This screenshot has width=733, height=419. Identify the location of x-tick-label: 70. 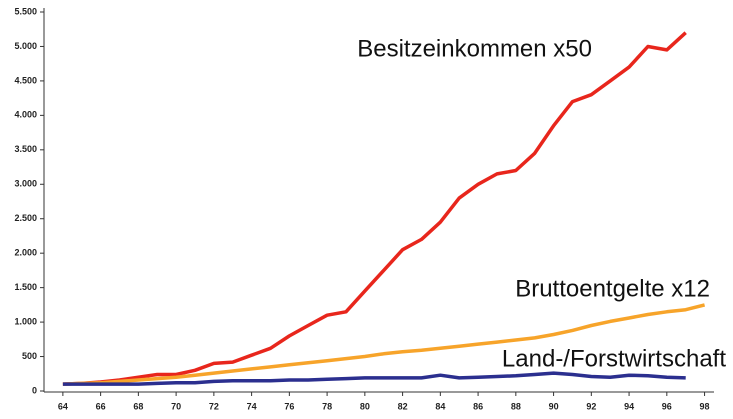
(176, 406).